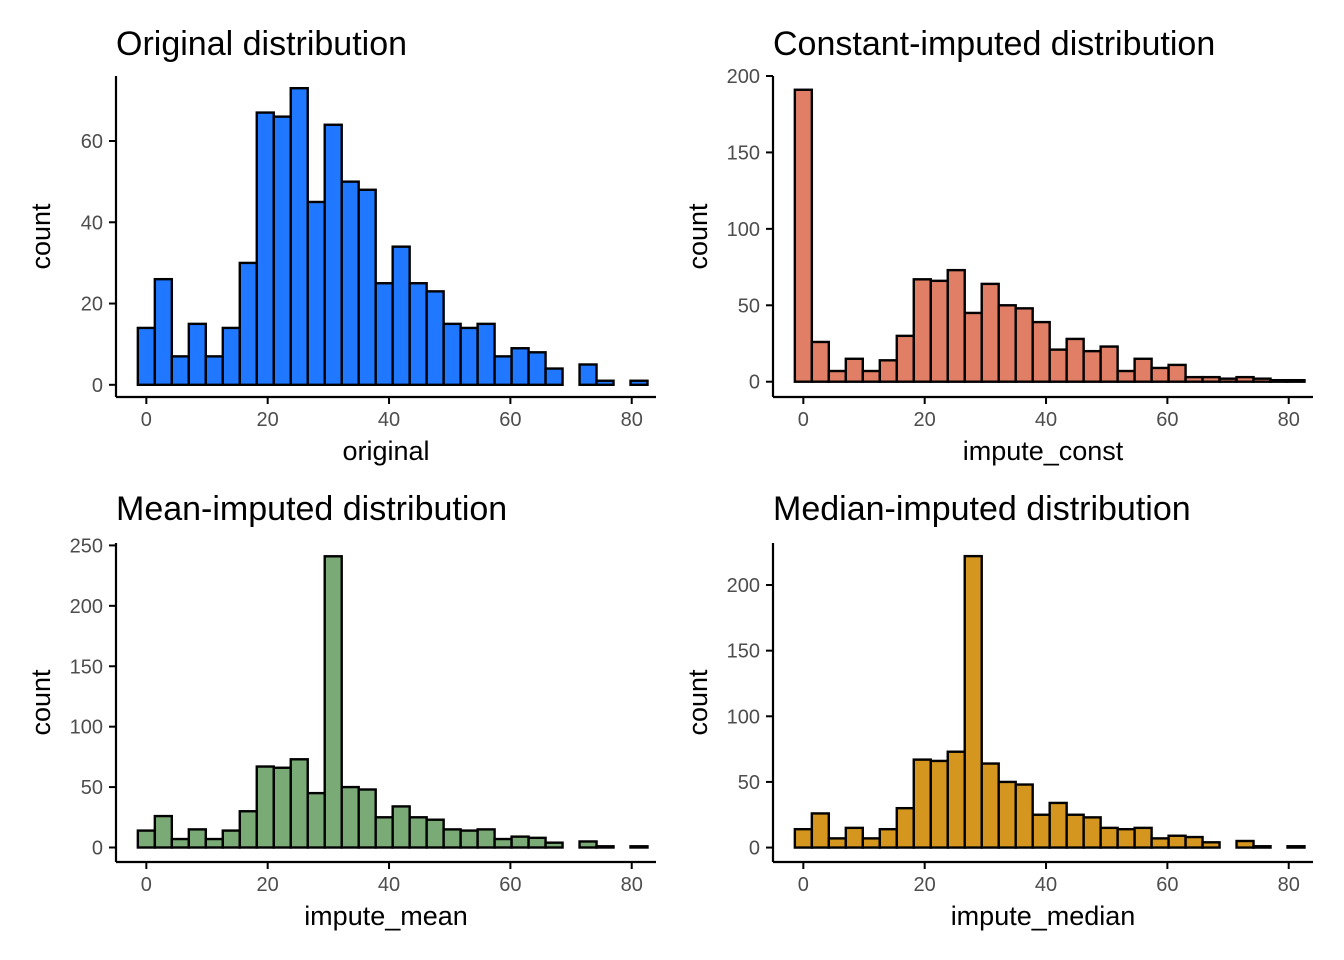 The height and width of the screenshot is (960, 1344). Describe the element at coordinates (92, 305) in the screenshot. I see `y-tick-label: 20` at that location.